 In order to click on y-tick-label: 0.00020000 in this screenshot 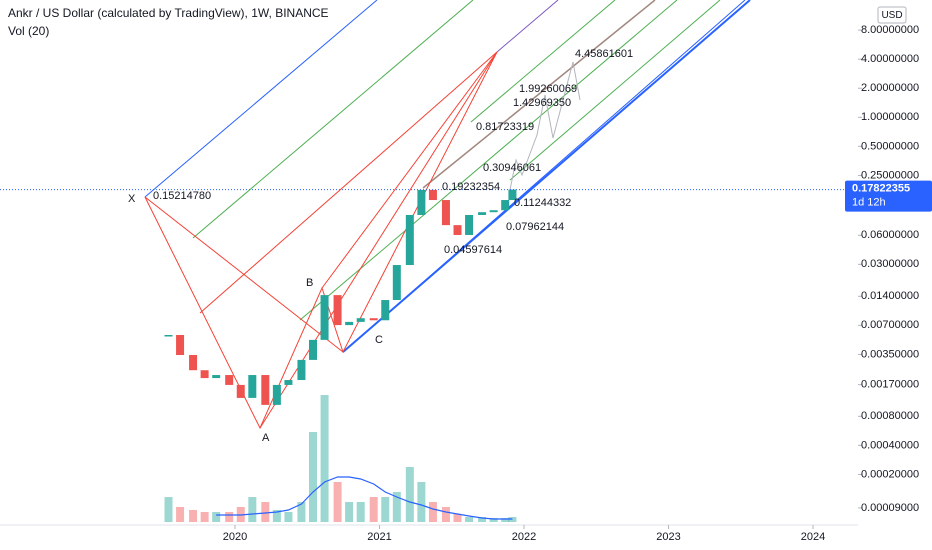, I will do `click(890, 474)`.